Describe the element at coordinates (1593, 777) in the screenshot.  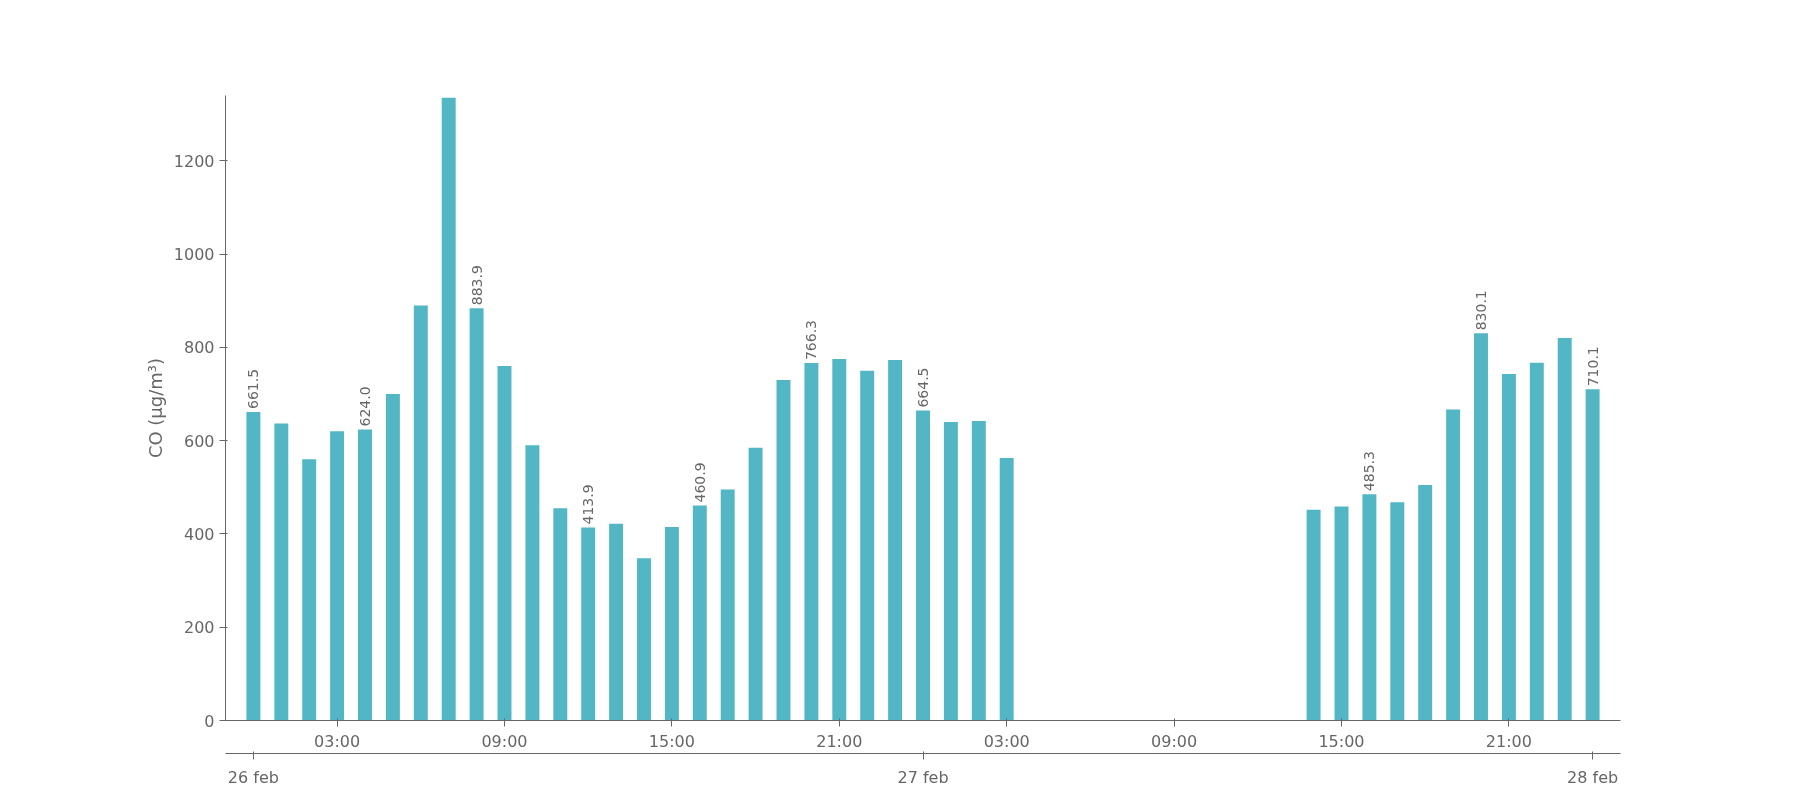
I see `x2-tick-label: 28 feb` at that location.